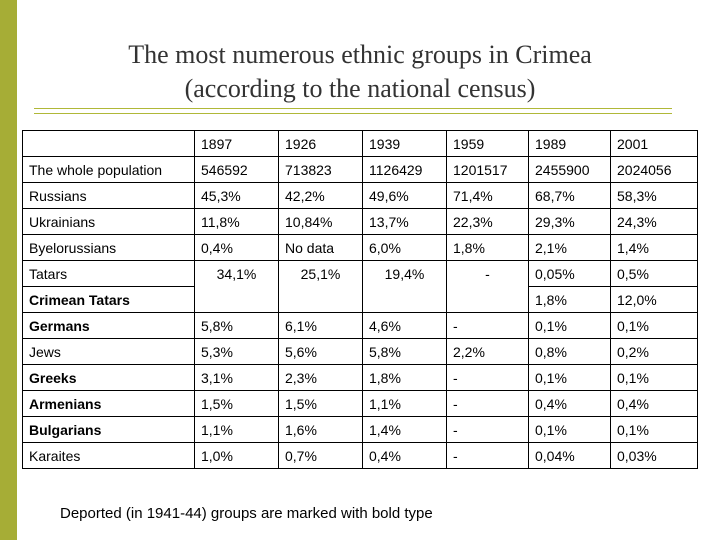  Describe the element at coordinates (654, 351) in the screenshot. I see `table-cell: 0,2%` at that location.